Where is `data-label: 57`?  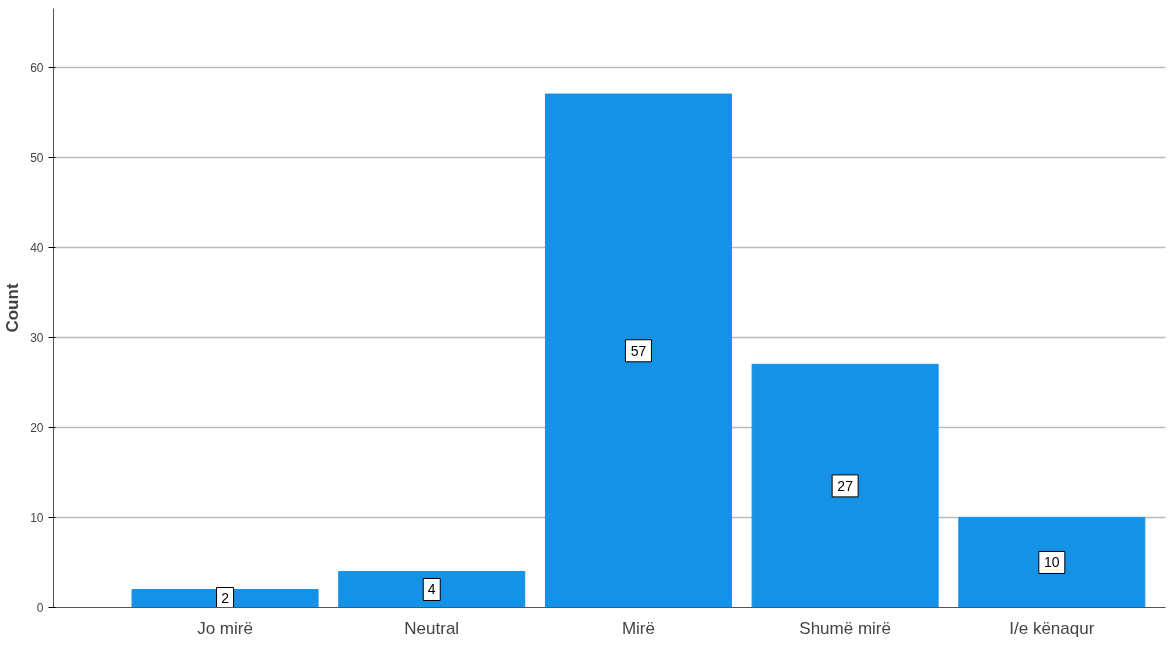
data-label: 57 is located at coordinates (638, 350).